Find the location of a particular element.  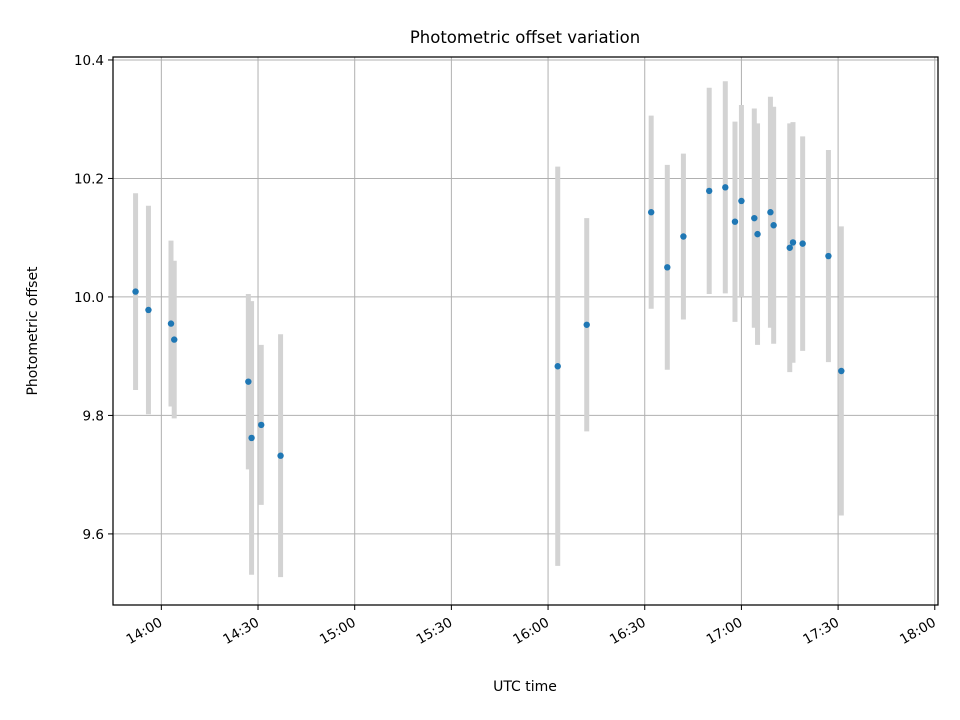

chart-title: Photometric offset variation is located at coordinates (525, 37).